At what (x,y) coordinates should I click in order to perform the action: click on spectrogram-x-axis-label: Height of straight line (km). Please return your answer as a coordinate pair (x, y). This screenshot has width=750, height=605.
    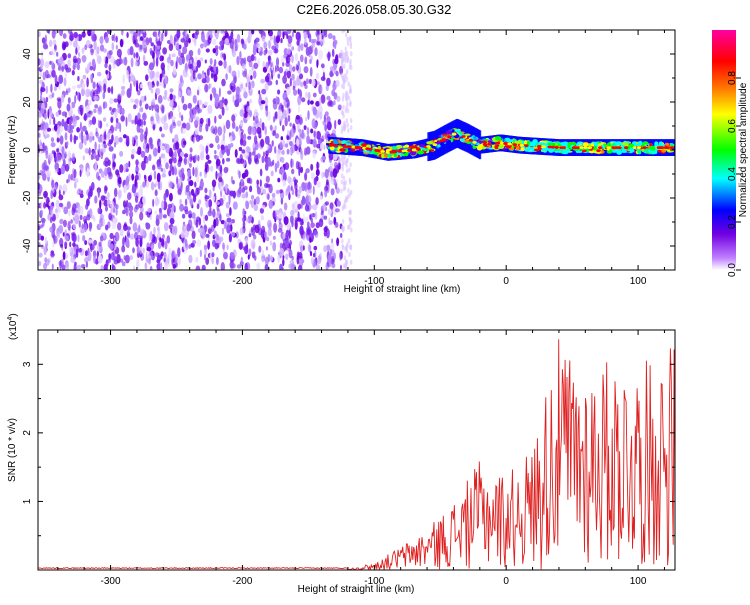
    Looking at the image, I should click on (402, 289).